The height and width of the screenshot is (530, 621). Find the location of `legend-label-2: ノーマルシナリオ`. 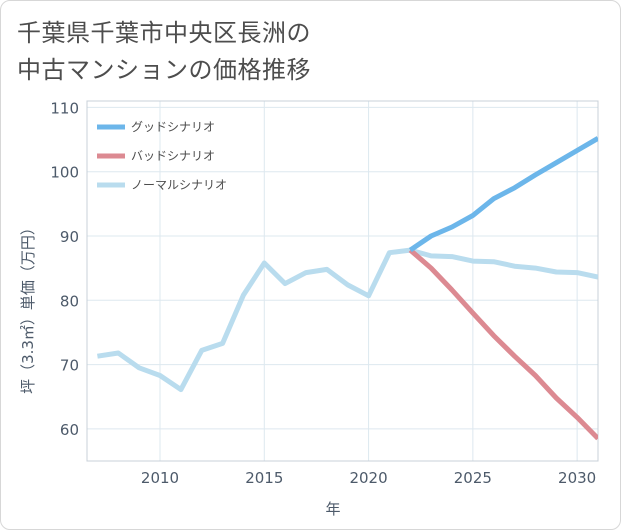

legend-label-2: ノーマルシナリオ is located at coordinates (179, 185).